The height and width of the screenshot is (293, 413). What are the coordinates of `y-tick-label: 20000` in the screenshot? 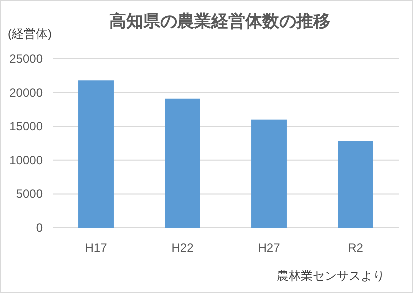 It's located at (27, 93).